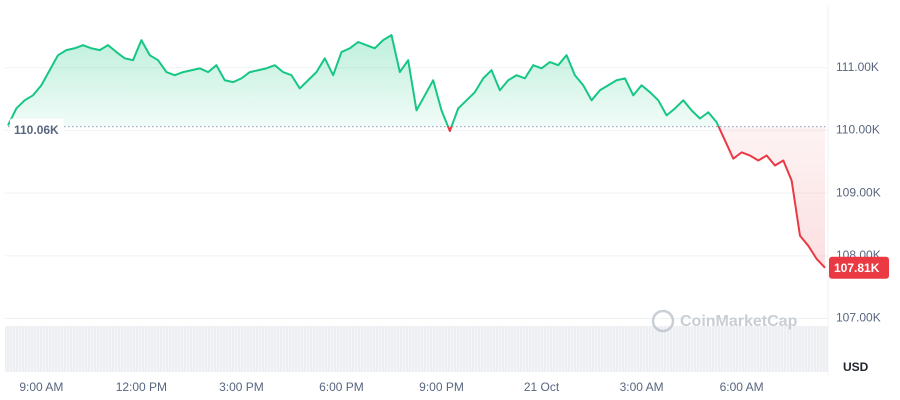 The image size is (900, 400). I want to click on x-tick-label: 6:00 AM, so click(742, 387).